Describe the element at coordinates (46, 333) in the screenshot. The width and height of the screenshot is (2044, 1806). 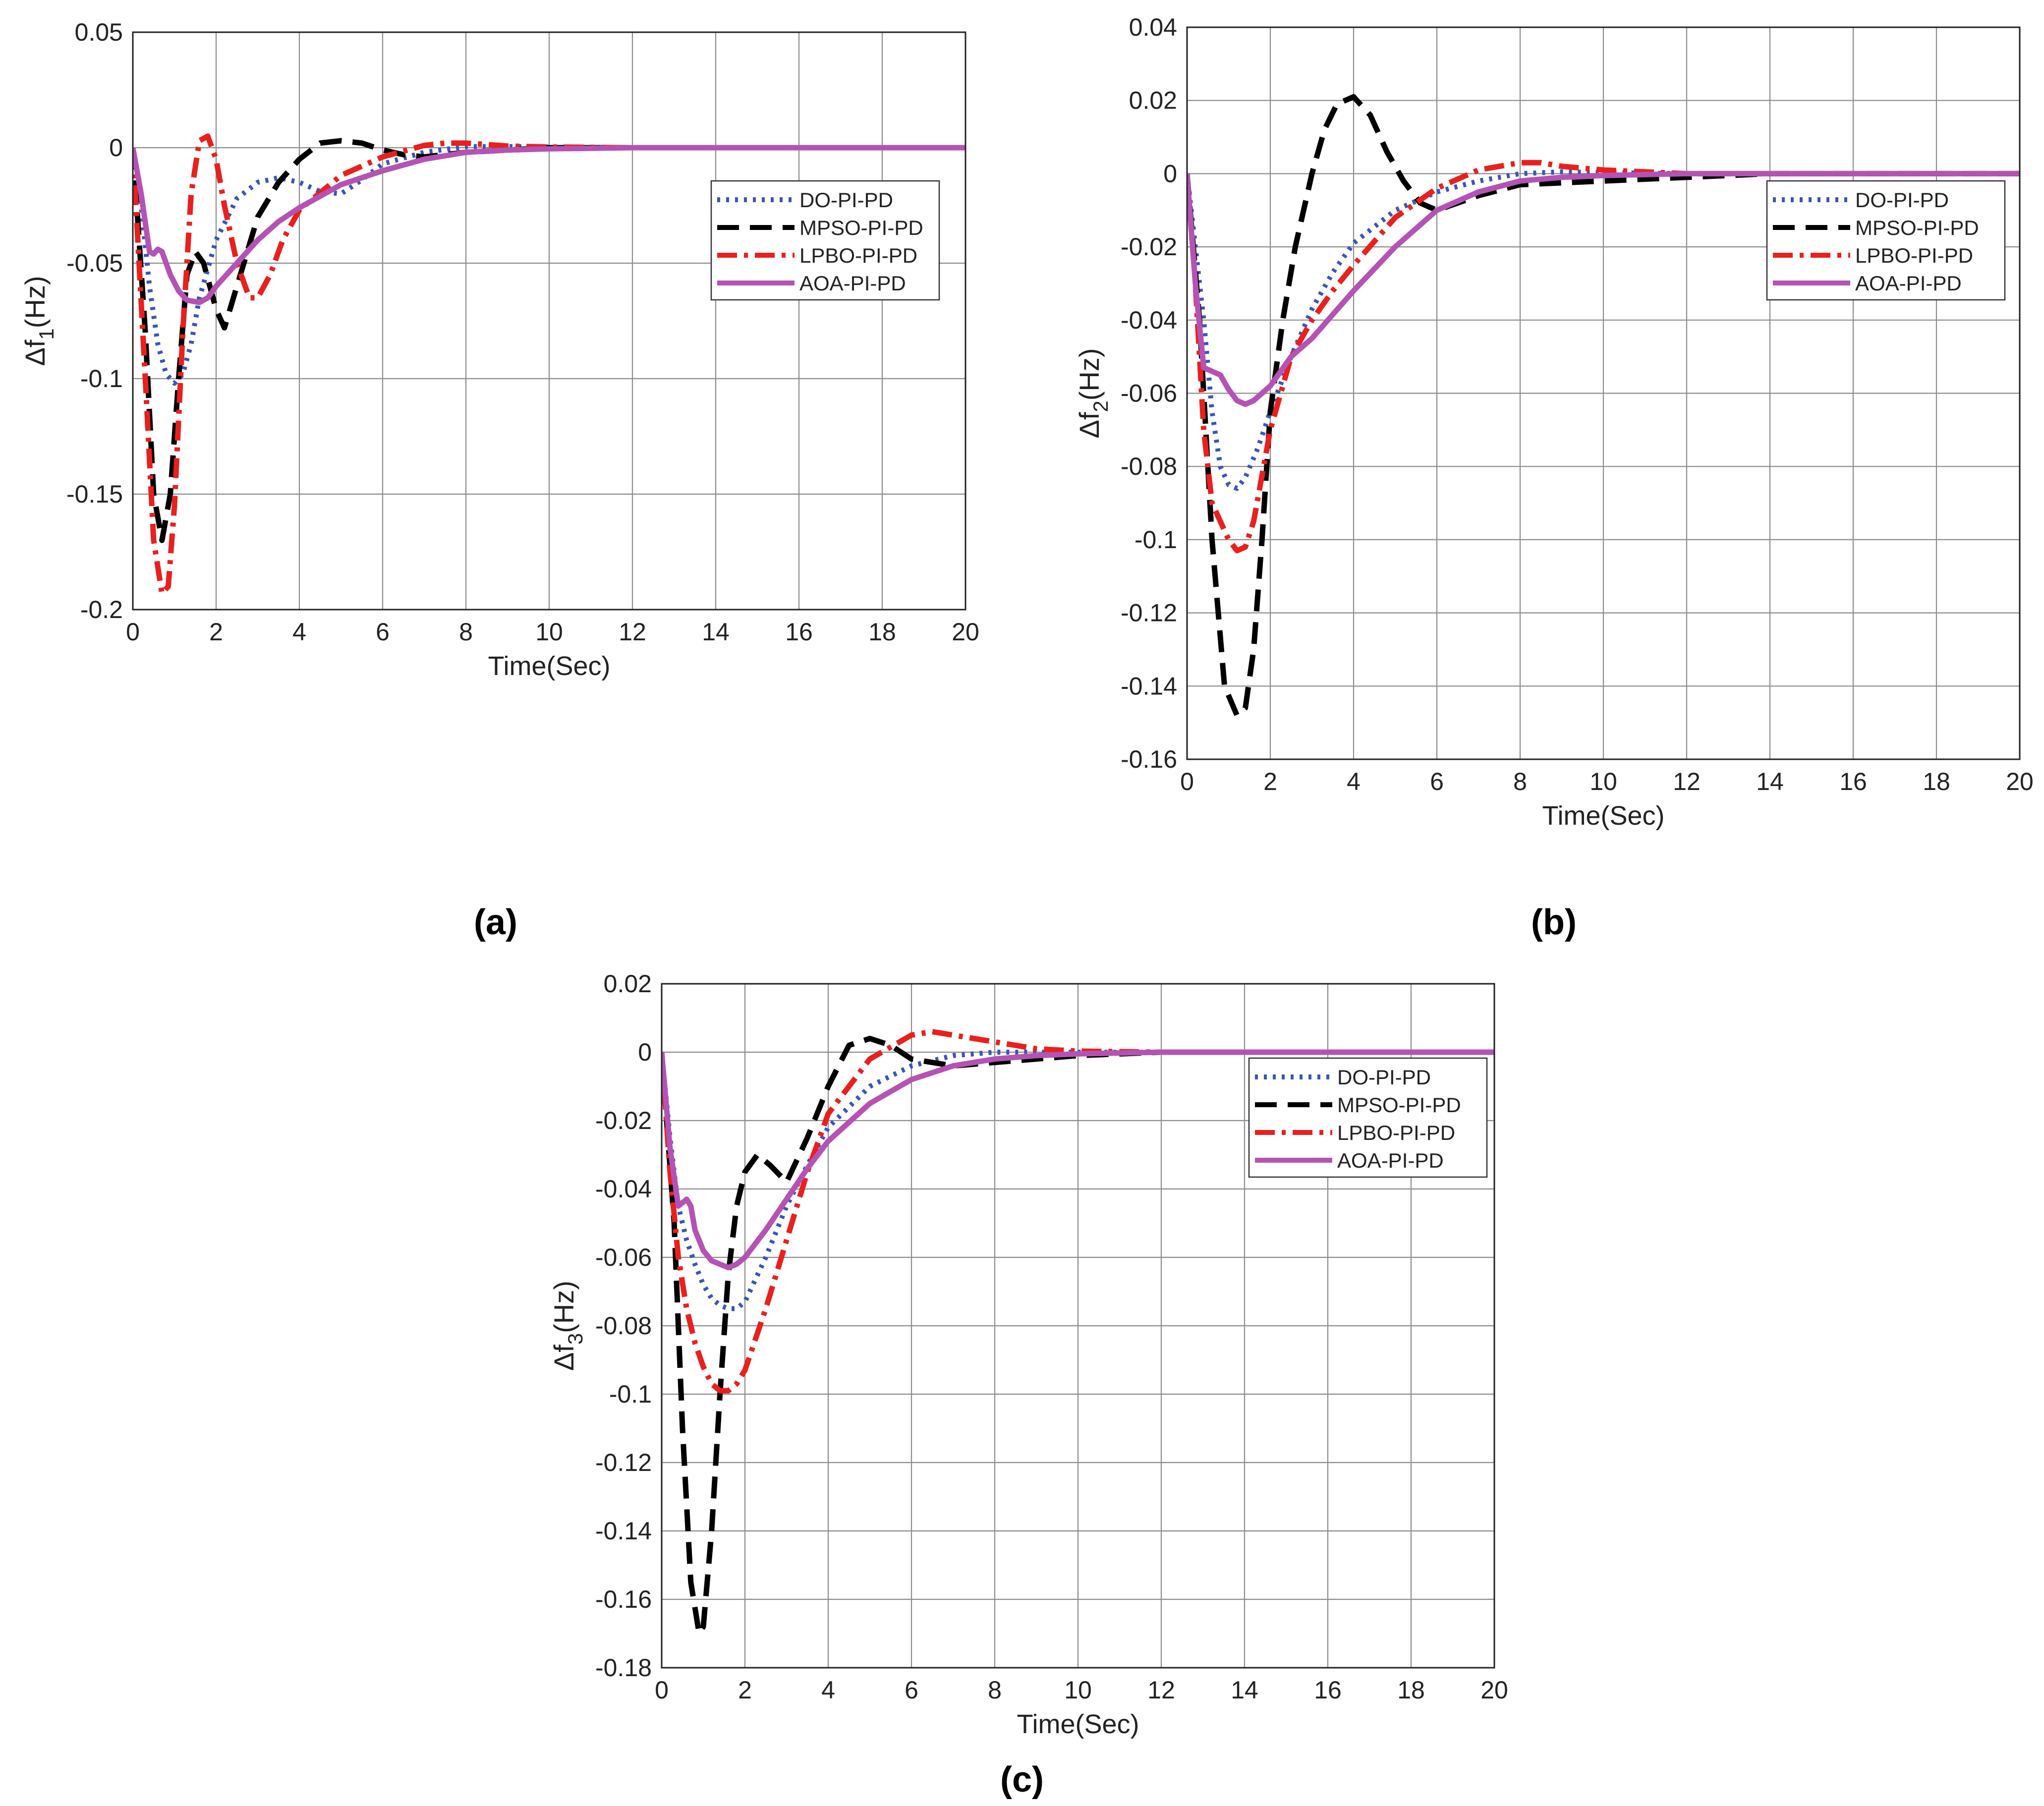
I see `y-axis-label-sub: 1` at that location.